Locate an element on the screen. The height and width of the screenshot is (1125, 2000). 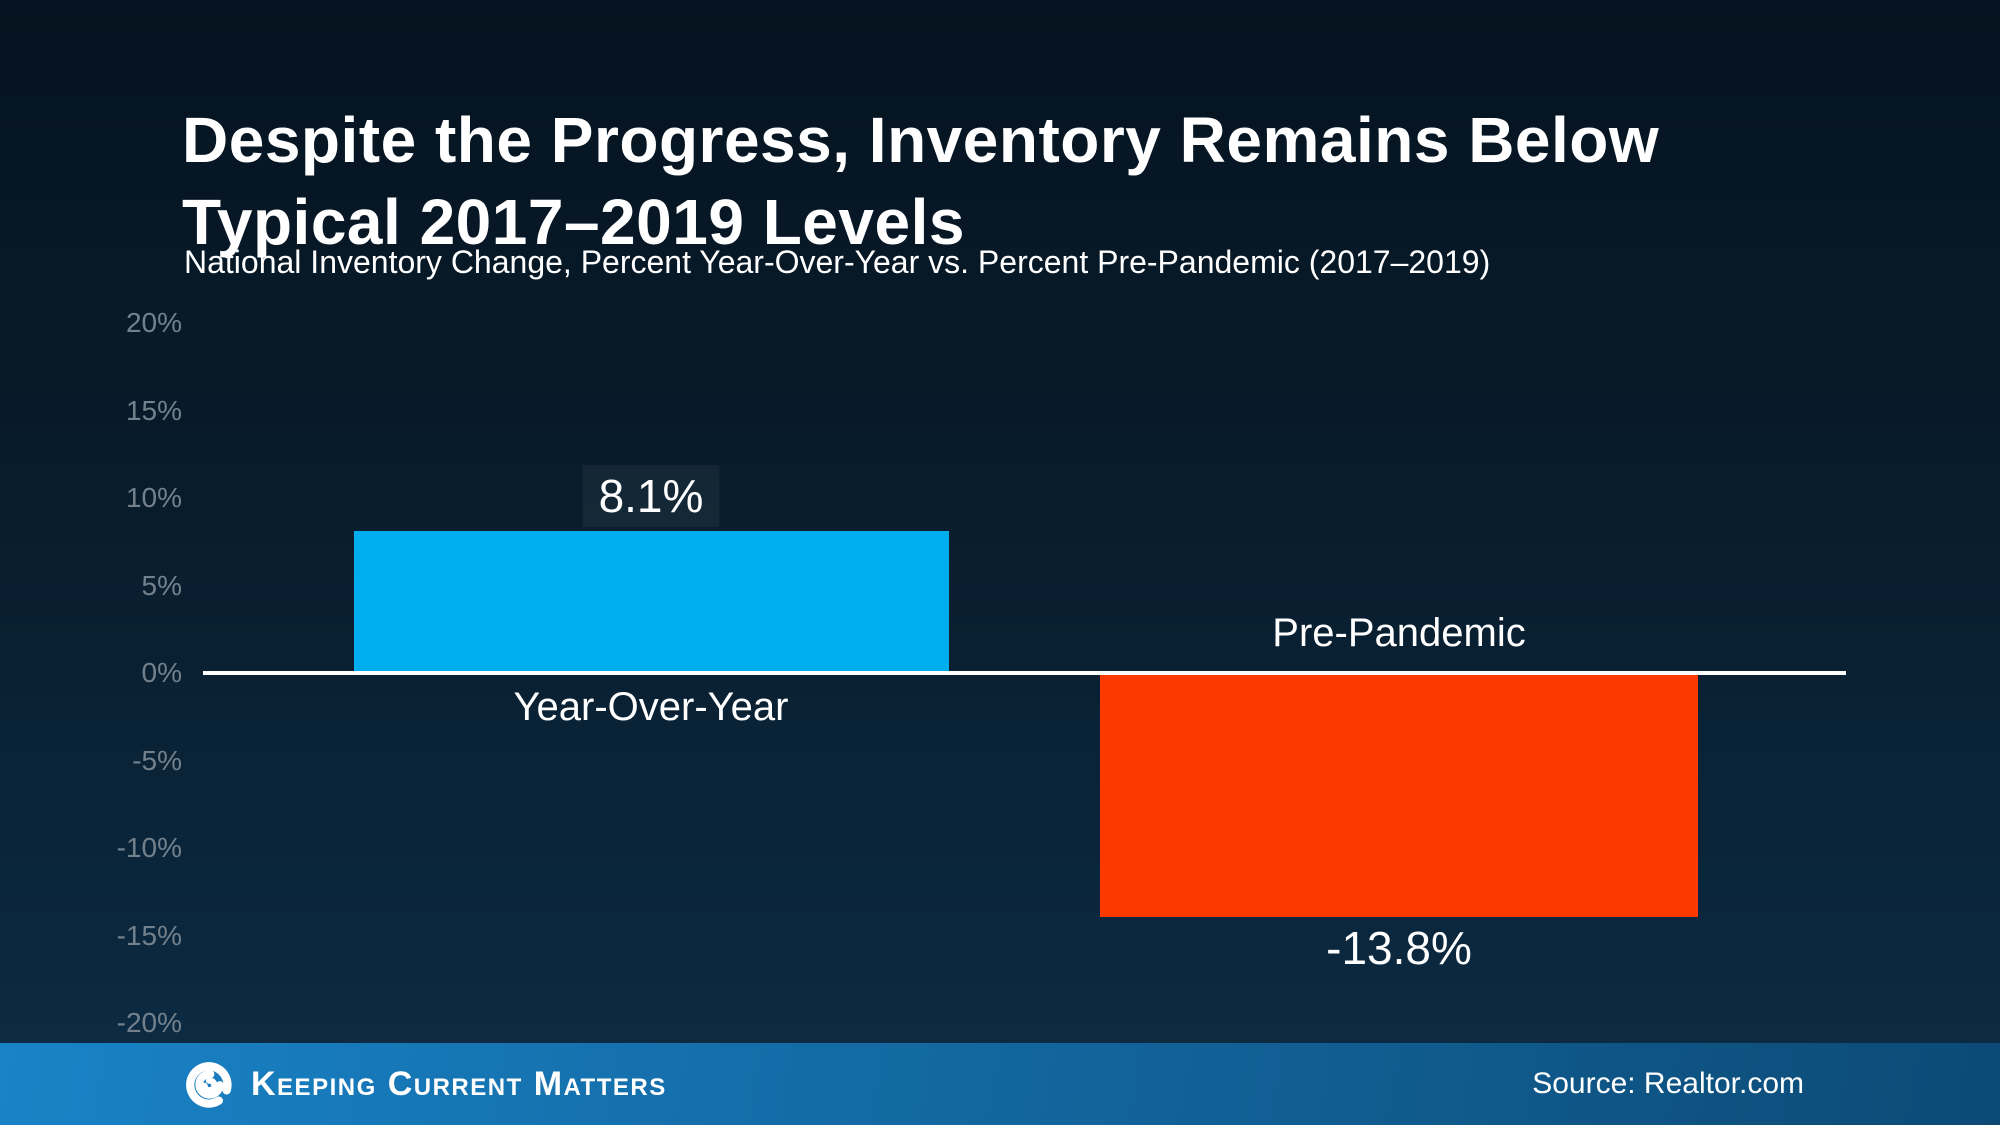
brand-lockup: Keeping Current Matters is located at coordinates (426, 1084).